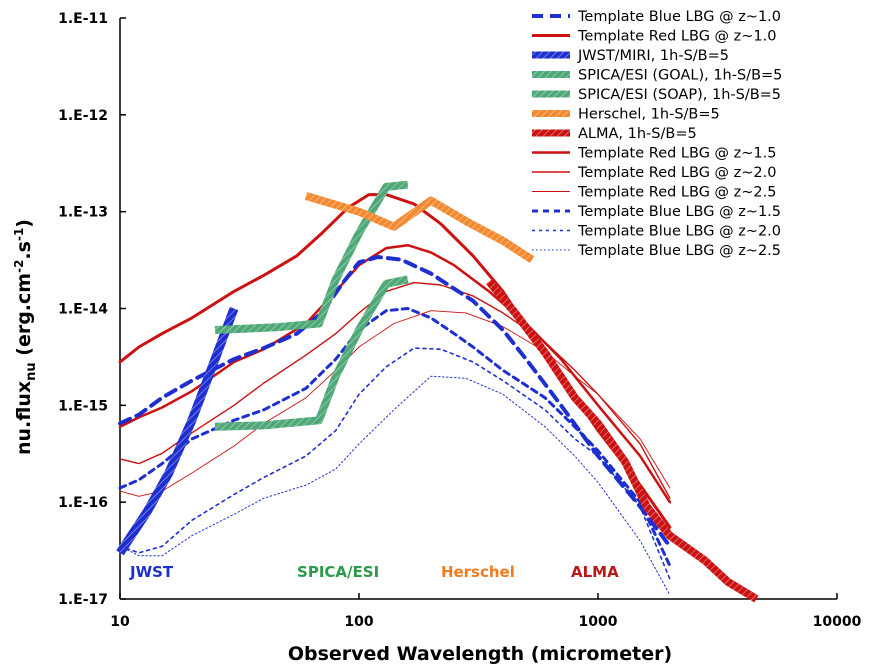 The width and height of the screenshot is (872, 669). What do you see at coordinates (637, 134) in the screenshot?
I see `legend-label-alma-1h-s-b-5: ALMA, 1h-S/B=5` at bounding box center [637, 134].